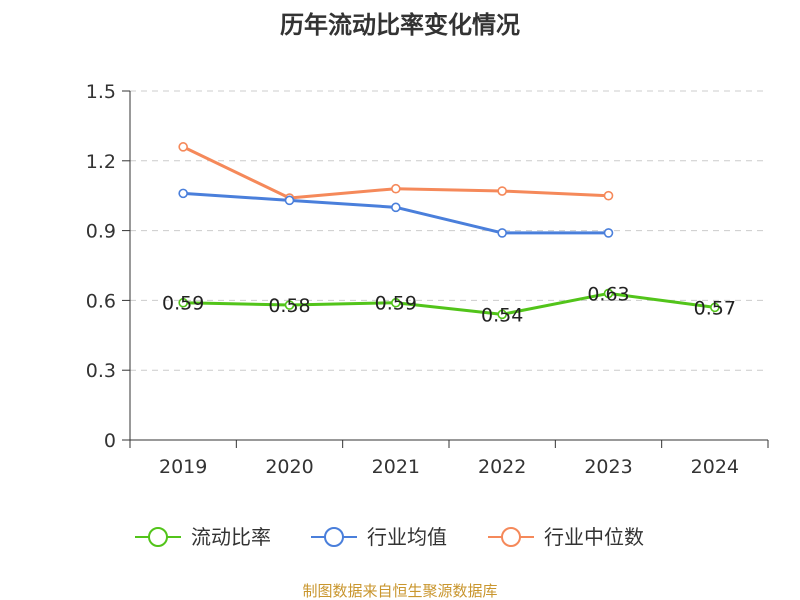  What do you see at coordinates (183, 467) in the screenshot?
I see `x-tick-label: 2019` at bounding box center [183, 467].